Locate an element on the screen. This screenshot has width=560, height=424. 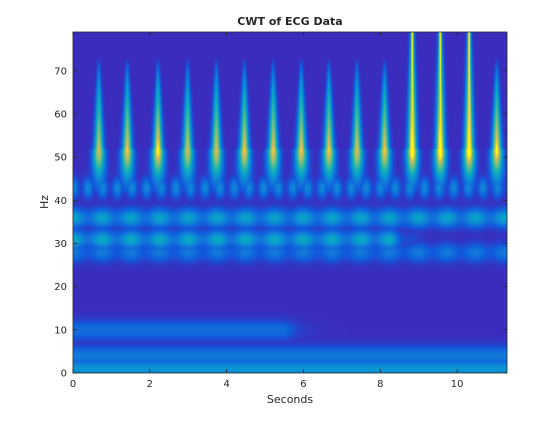
x-tick-label: 10 is located at coordinates (457, 384).